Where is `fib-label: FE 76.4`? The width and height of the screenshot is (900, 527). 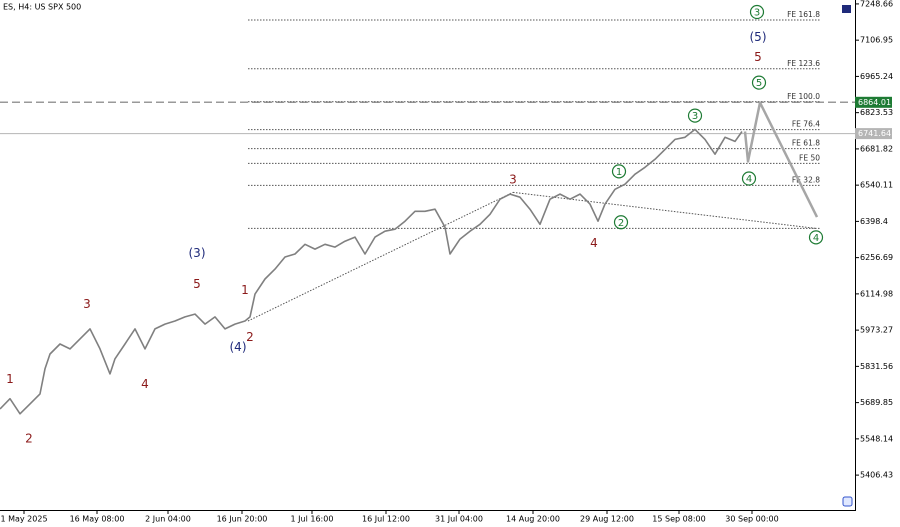 fib-label: FE 76.4 is located at coordinates (806, 124).